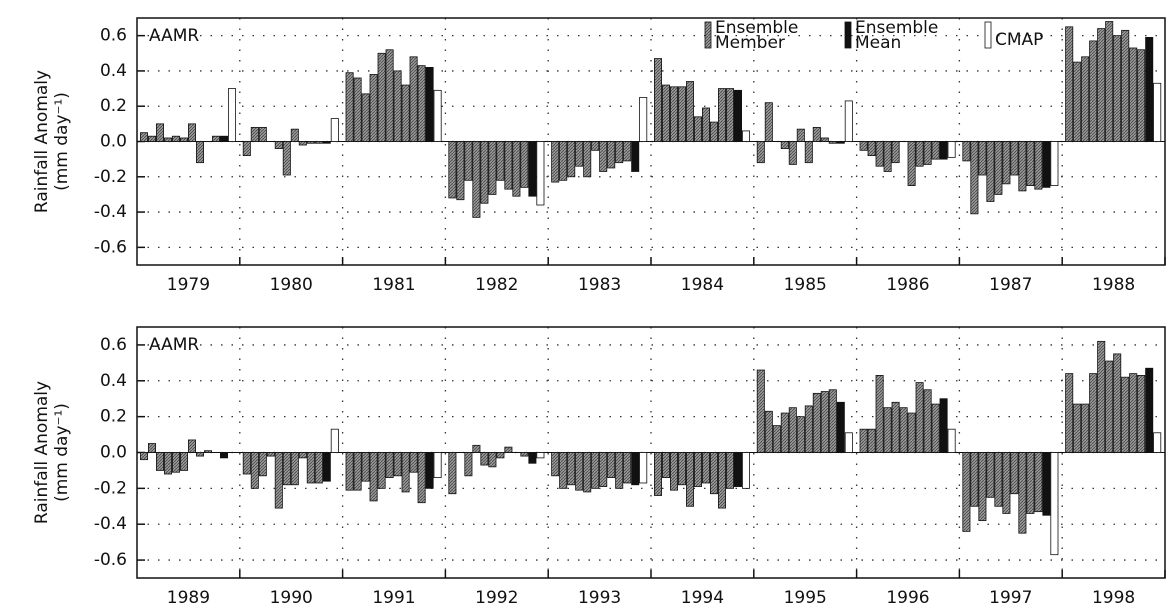  I want to click on legend-label: CMAP, so click(1019, 40).